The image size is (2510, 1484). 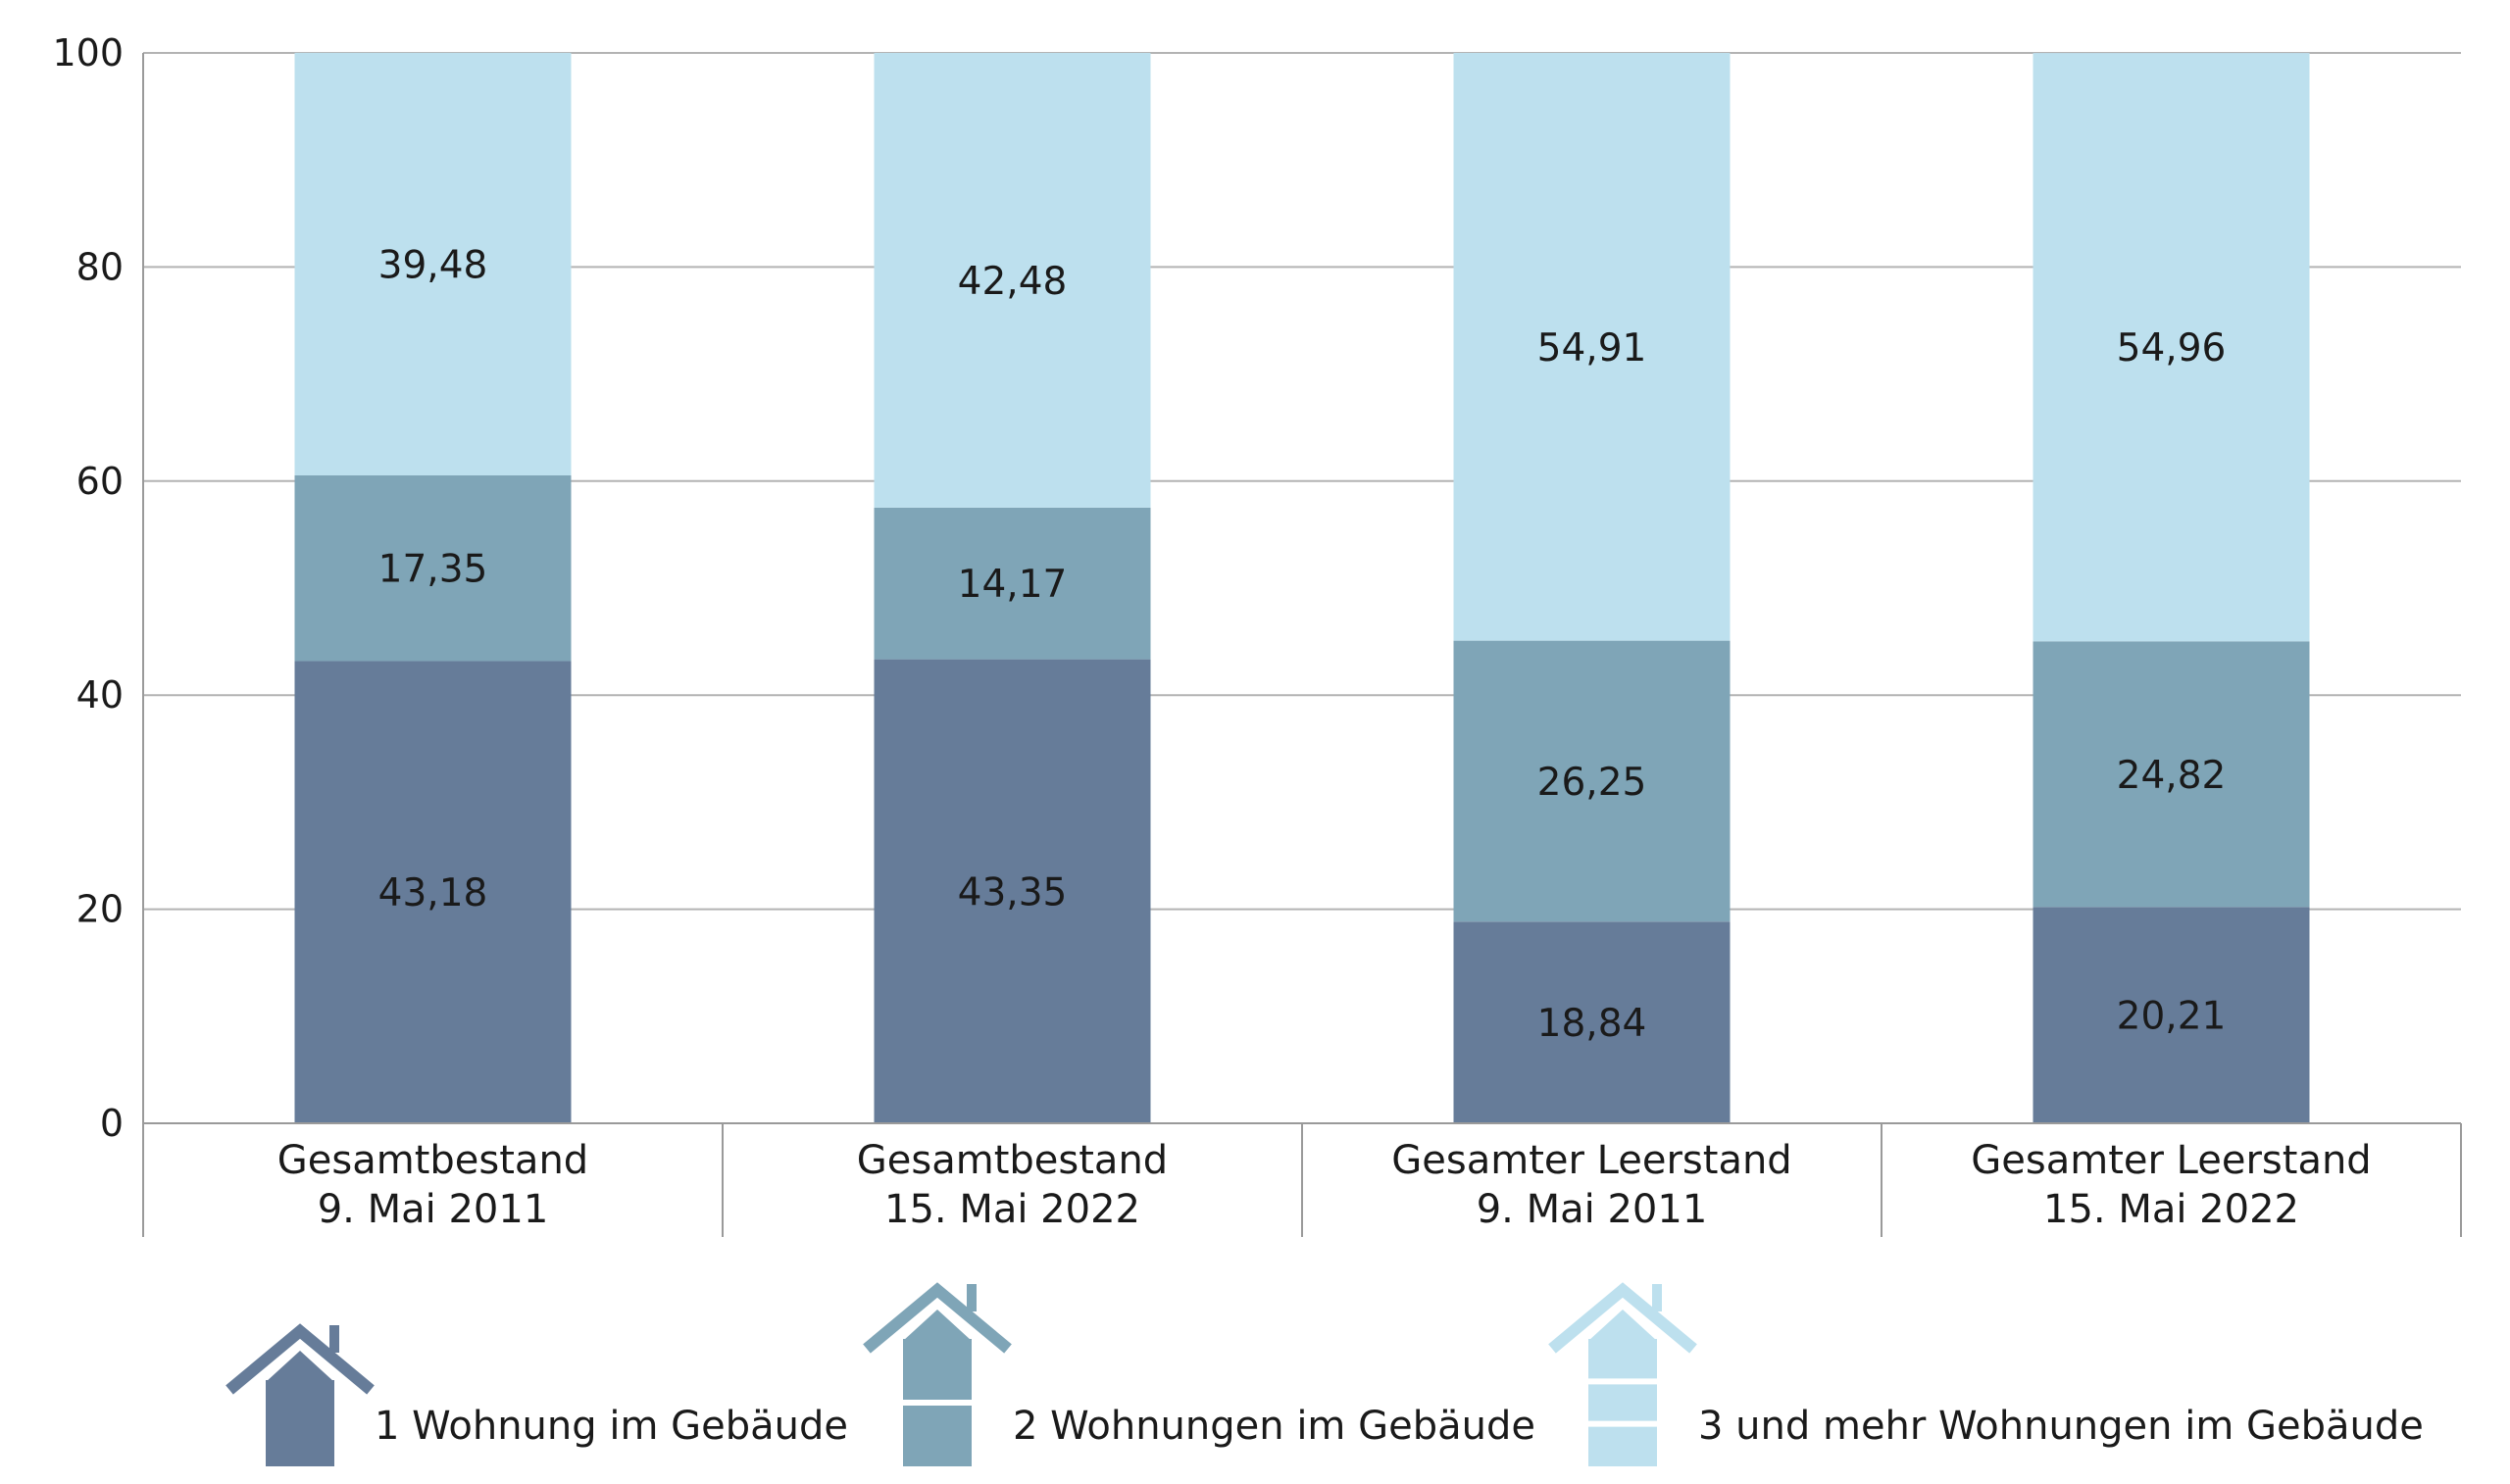 I want to click on legend-label: 3 und mehr Wohnungen im Gebäude, so click(x=2061, y=1426).